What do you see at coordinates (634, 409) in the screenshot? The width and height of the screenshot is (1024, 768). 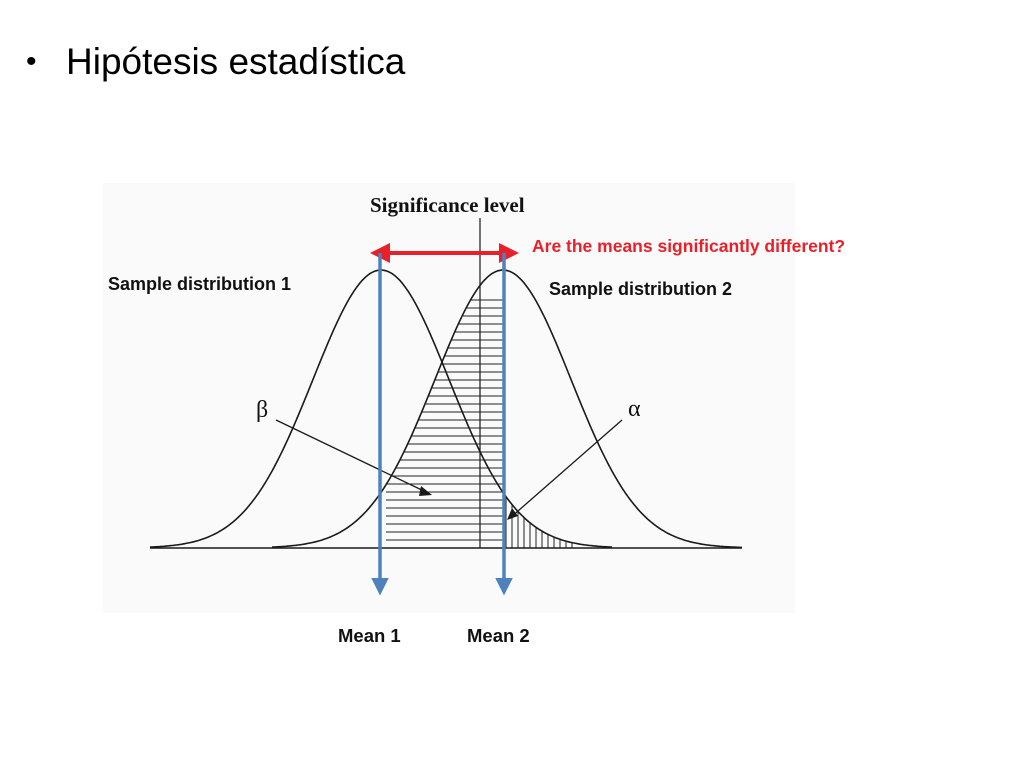 I see `alpha-label: α` at bounding box center [634, 409].